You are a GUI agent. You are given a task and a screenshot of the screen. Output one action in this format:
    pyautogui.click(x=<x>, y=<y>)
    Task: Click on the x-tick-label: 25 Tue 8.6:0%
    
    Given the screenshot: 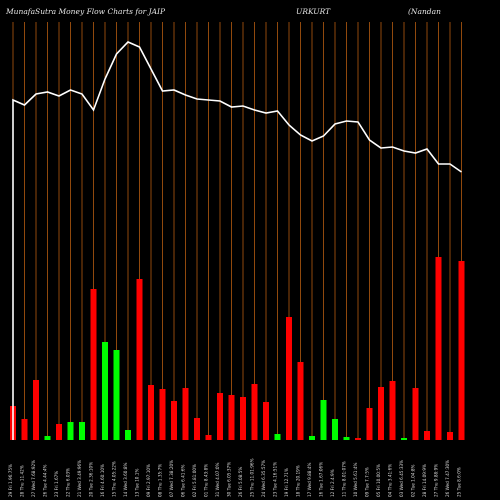 What is the action you would take?
    pyautogui.click(x=459, y=482)
    